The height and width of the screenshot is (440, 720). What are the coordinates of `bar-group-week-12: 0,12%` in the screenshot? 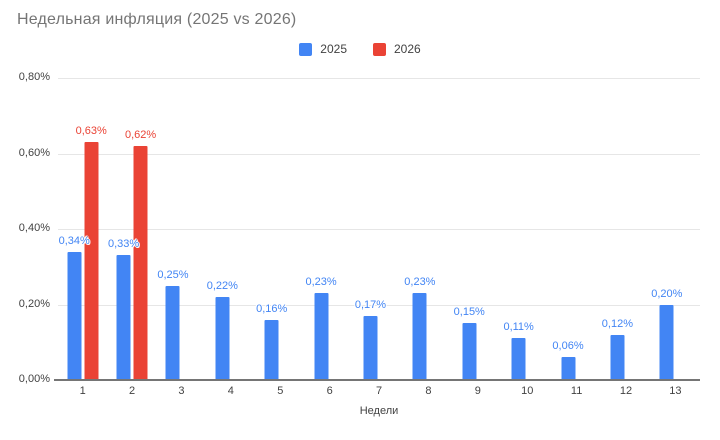 It's located at (625, 229).